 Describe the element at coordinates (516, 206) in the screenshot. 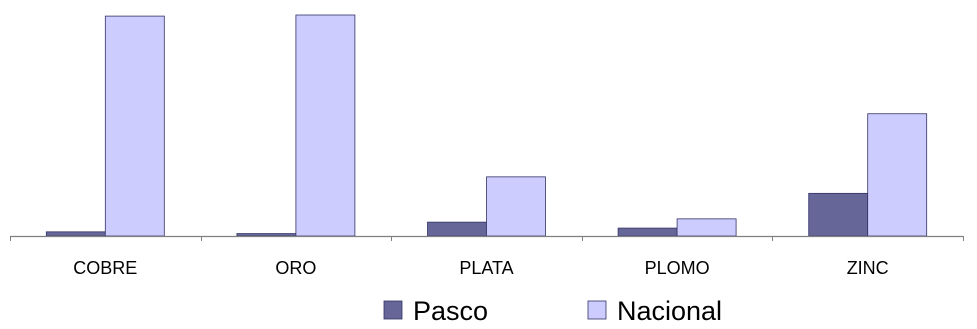

I see `bar-nacional-plata` at that location.